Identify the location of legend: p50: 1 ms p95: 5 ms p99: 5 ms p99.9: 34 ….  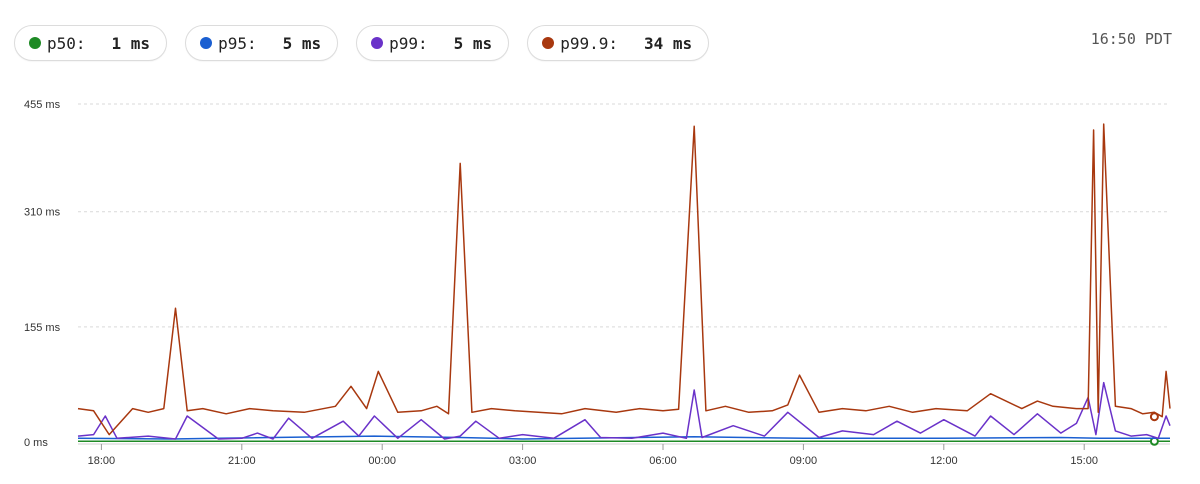
(362, 43).